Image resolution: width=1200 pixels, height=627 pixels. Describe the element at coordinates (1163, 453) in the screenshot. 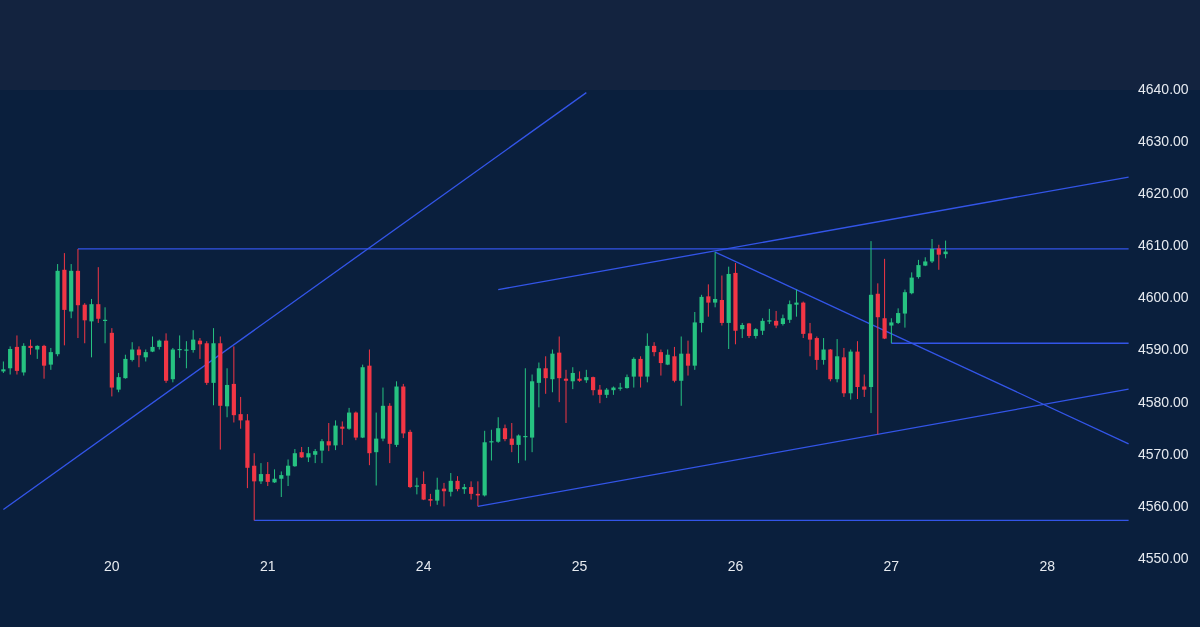

I see `y-tick-label: 4570.00` at that location.